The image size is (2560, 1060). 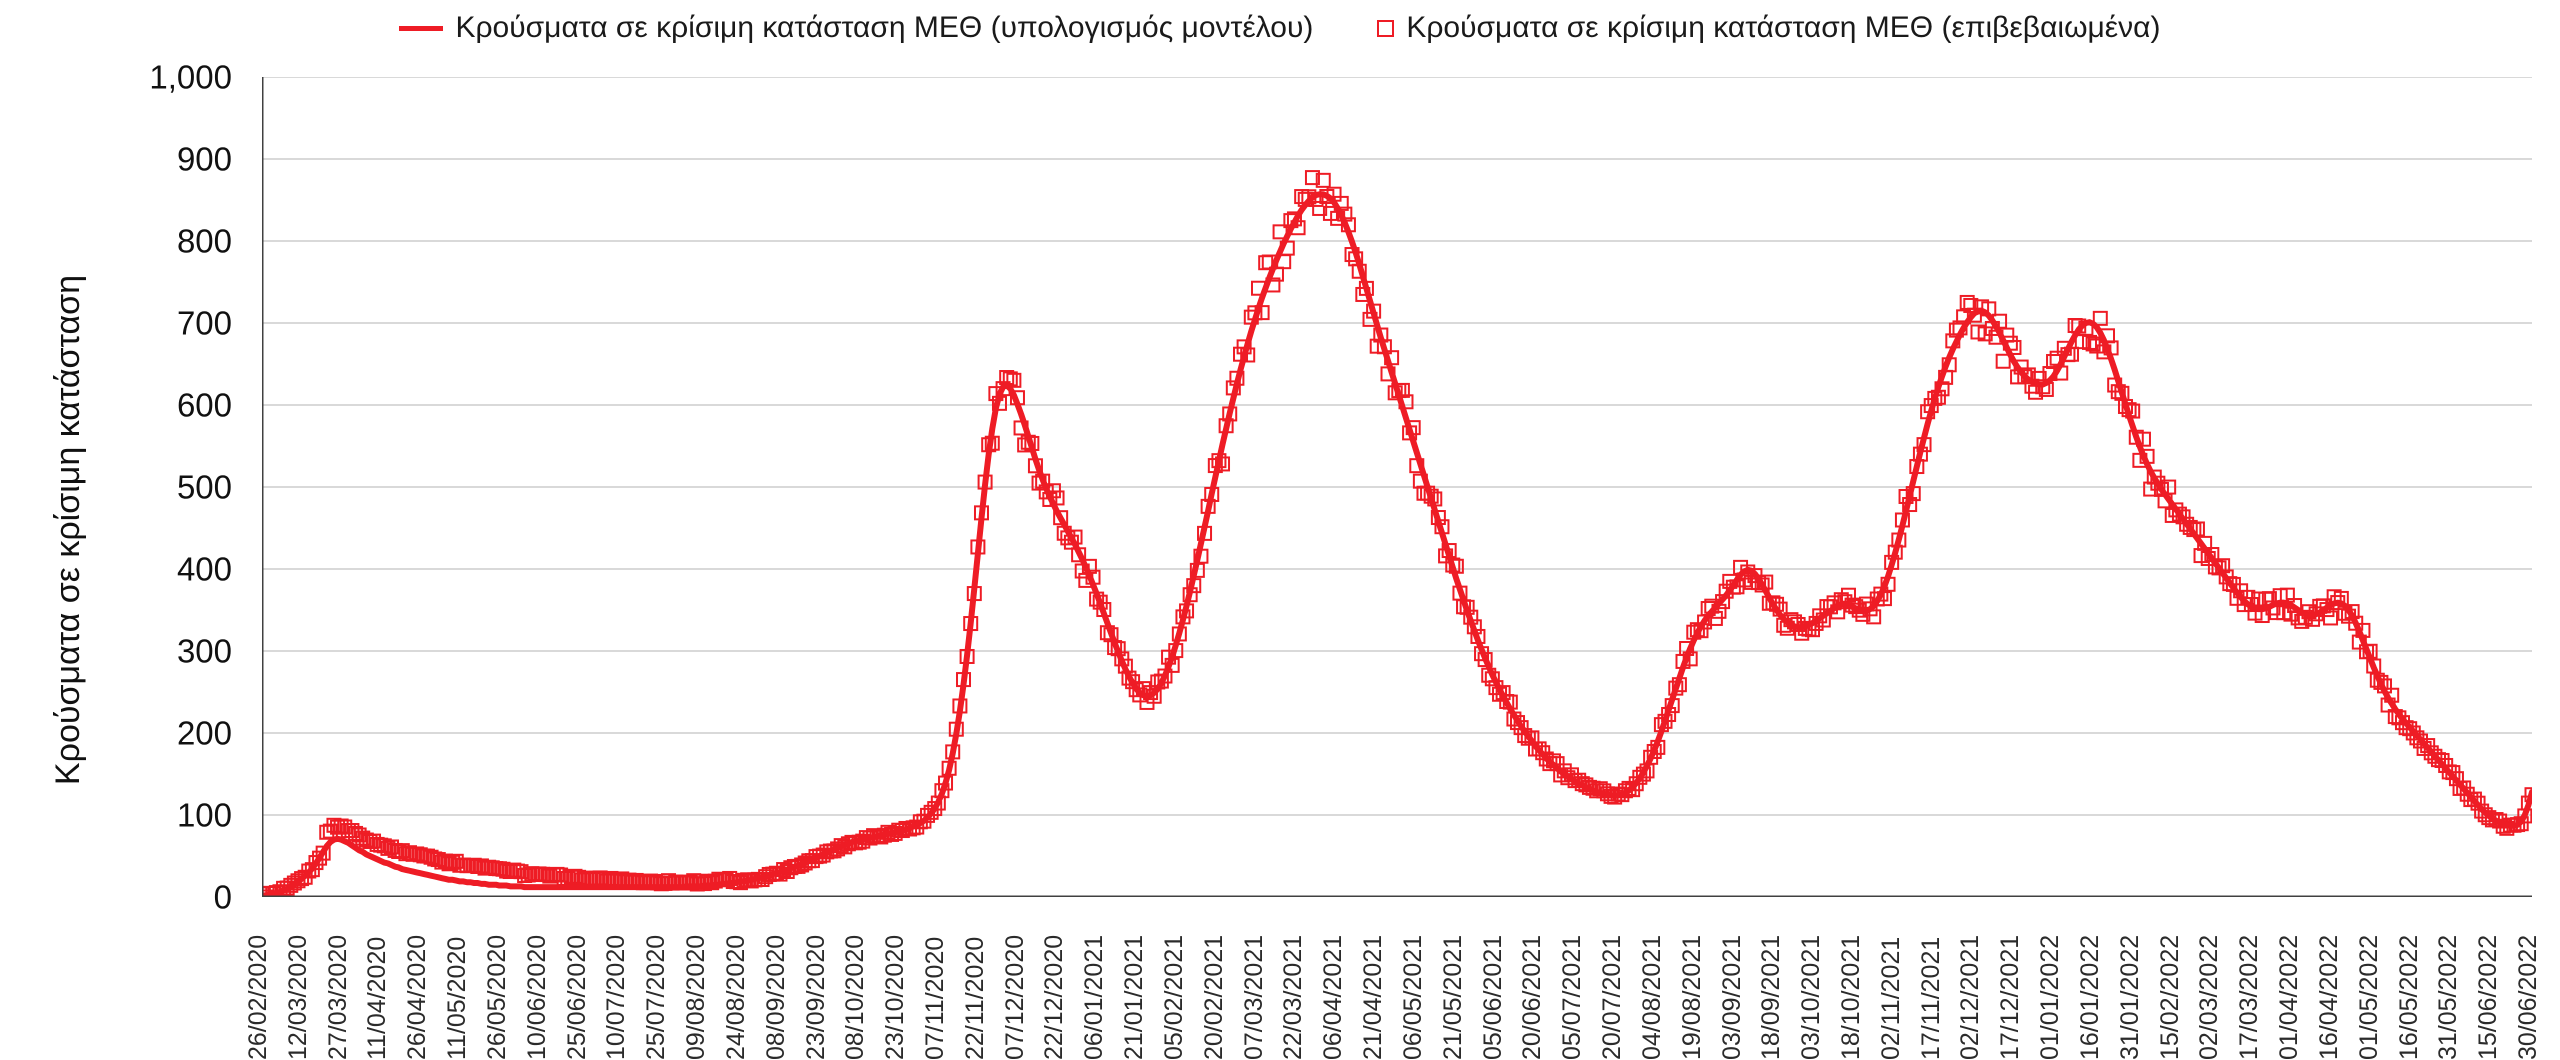 What do you see at coordinates (1771, 997) in the screenshot?
I see `x-tick-label: 18/09/2021` at bounding box center [1771, 997].